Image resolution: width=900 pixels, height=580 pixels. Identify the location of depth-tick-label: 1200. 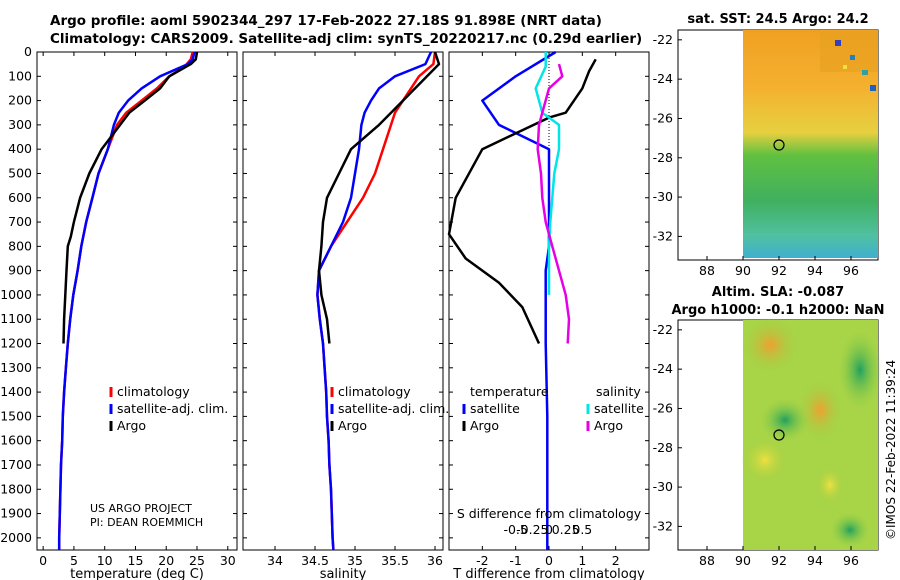
(16, 343).